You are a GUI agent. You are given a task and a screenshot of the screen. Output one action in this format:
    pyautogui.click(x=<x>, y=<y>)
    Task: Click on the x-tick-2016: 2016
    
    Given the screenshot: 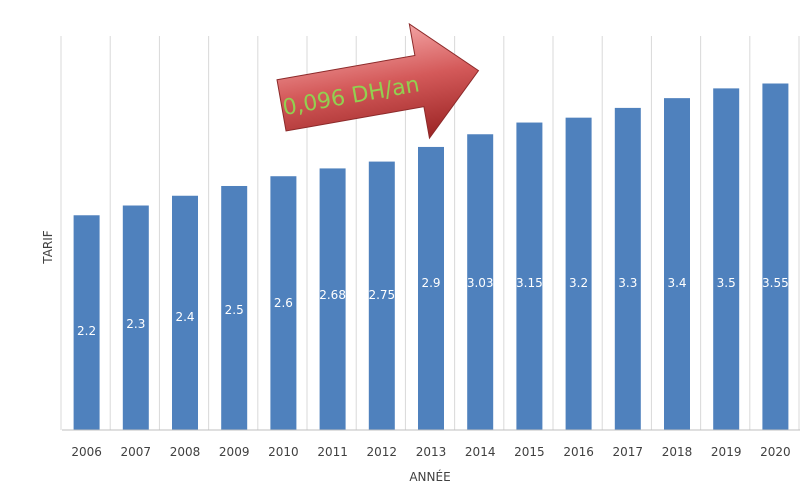 What is the action you would take?
    pyautogui.click(x=578, y=452)
    